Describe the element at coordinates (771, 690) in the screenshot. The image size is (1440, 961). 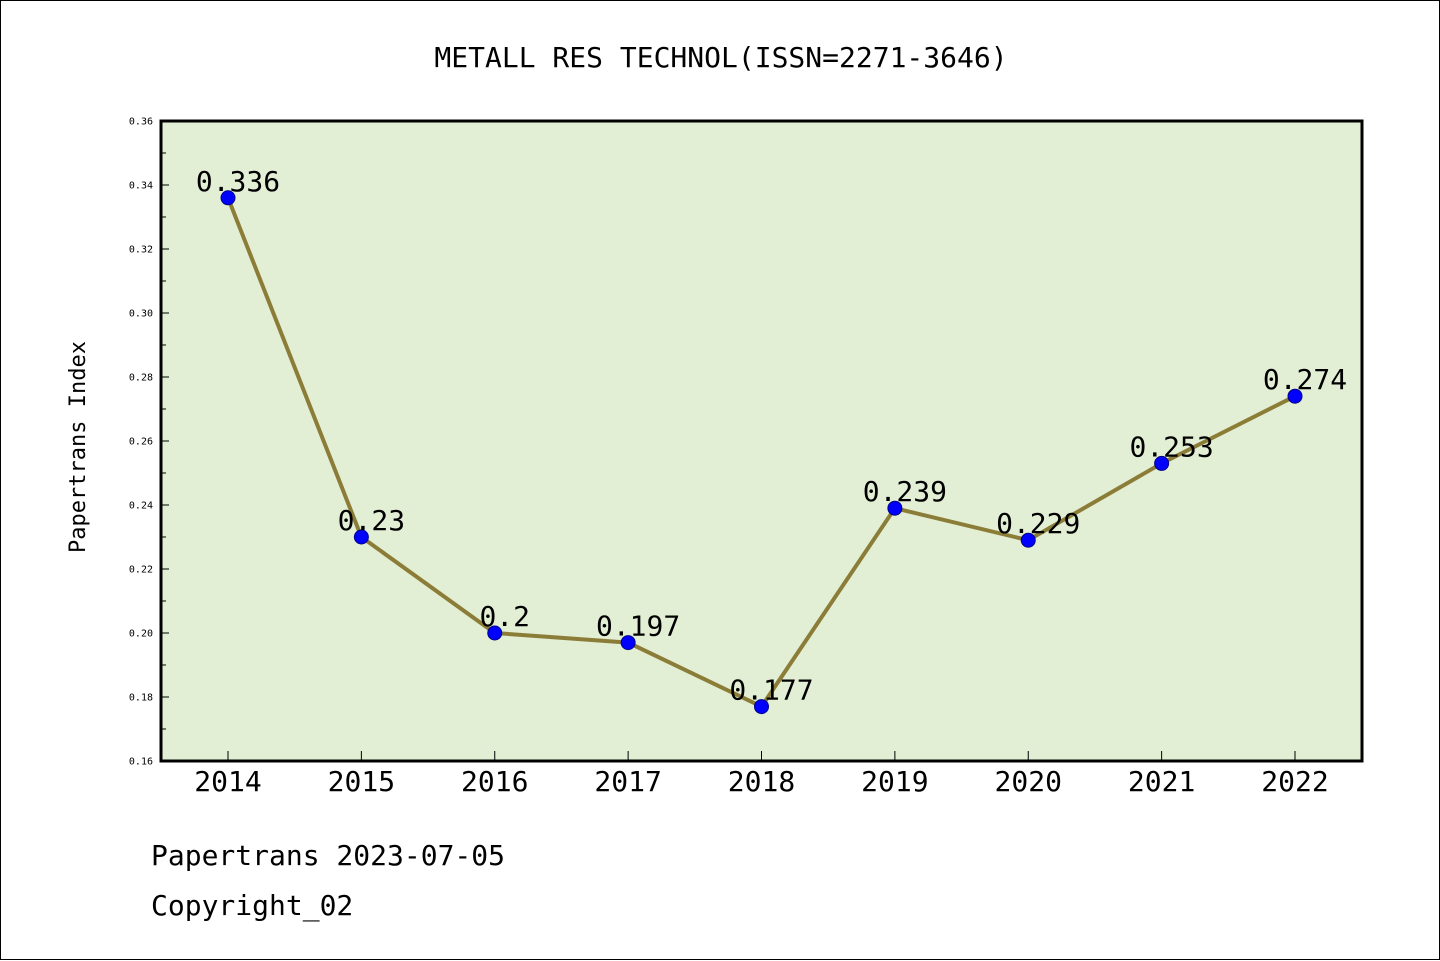
I see `data-value-label: 0.177` at that location.